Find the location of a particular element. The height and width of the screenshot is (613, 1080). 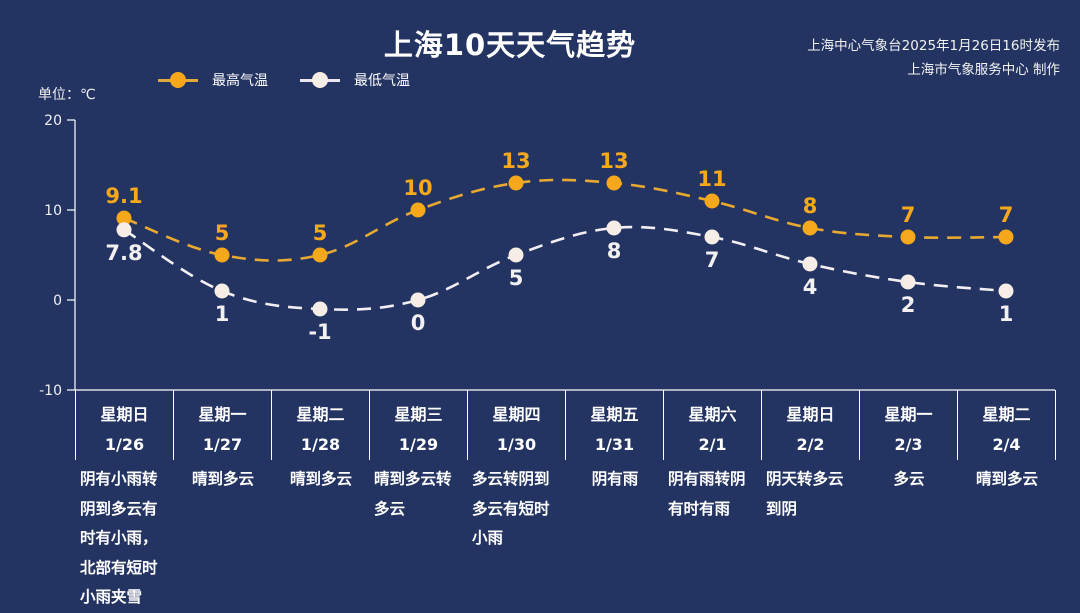

weather-description-line: 小雨夹雪 is located at coordinates (111, 597).